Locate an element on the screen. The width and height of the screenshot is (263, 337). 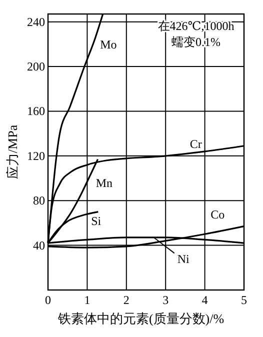
series-label: Si is located at coordinates (96, 221).